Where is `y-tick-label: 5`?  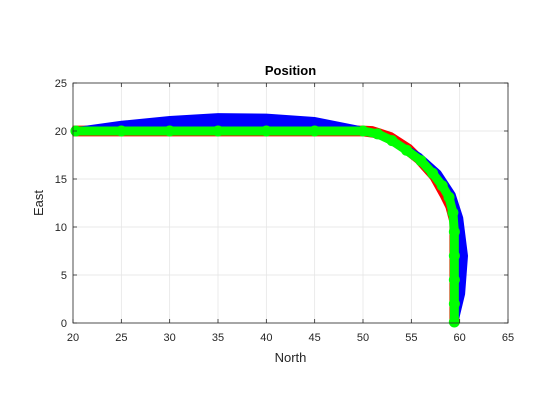
y-tick-label: 5 is located at coordinates (64, 276).